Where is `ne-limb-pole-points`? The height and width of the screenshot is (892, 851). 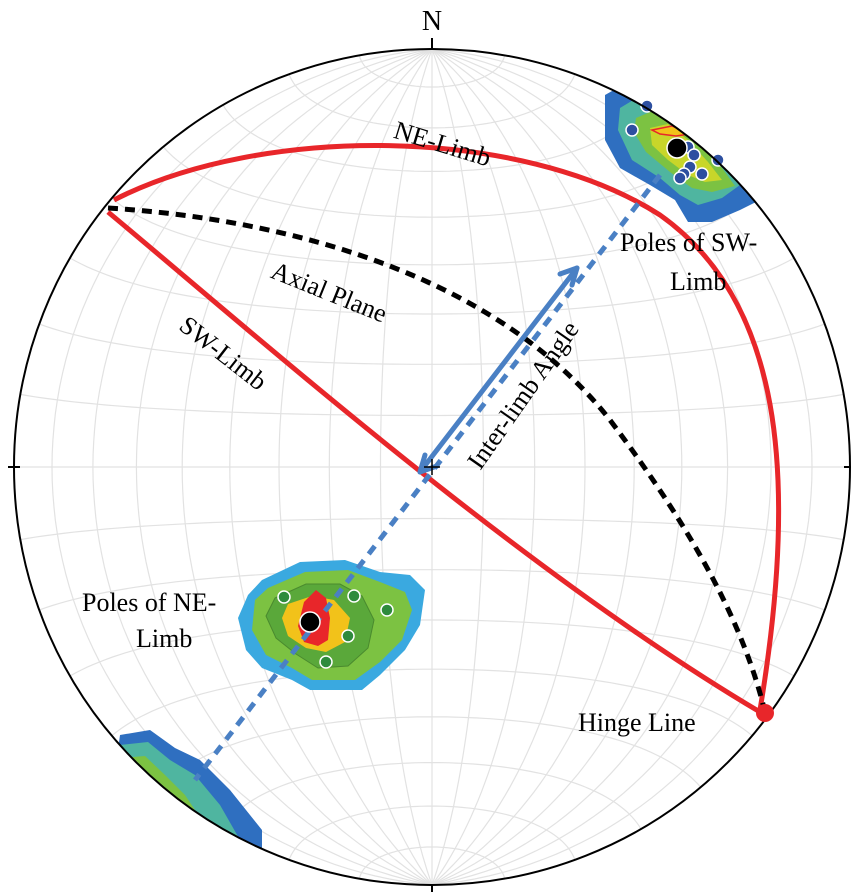
ne-limb-pole-points is located at coordinates (335, 629).